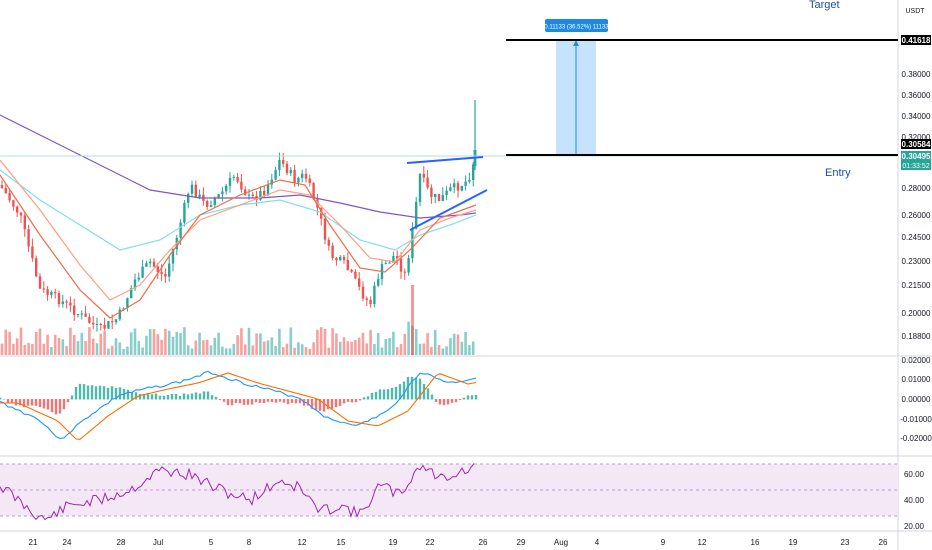 The width and height of the screenshot is (932, 550). I want to click on last-price-tag-bg, so click(916, 160).